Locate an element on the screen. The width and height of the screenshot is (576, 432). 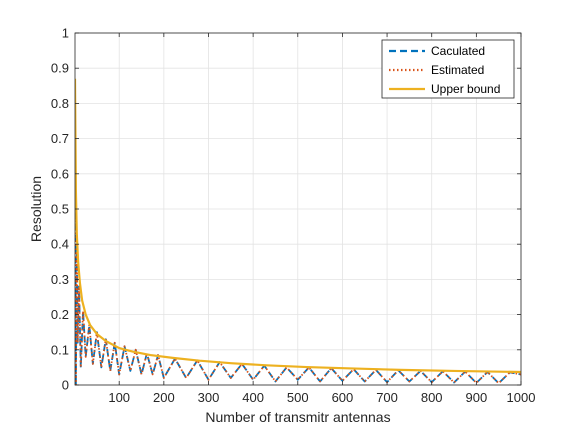
x-tick-label: 1000 is located at coordinates (521, 397).